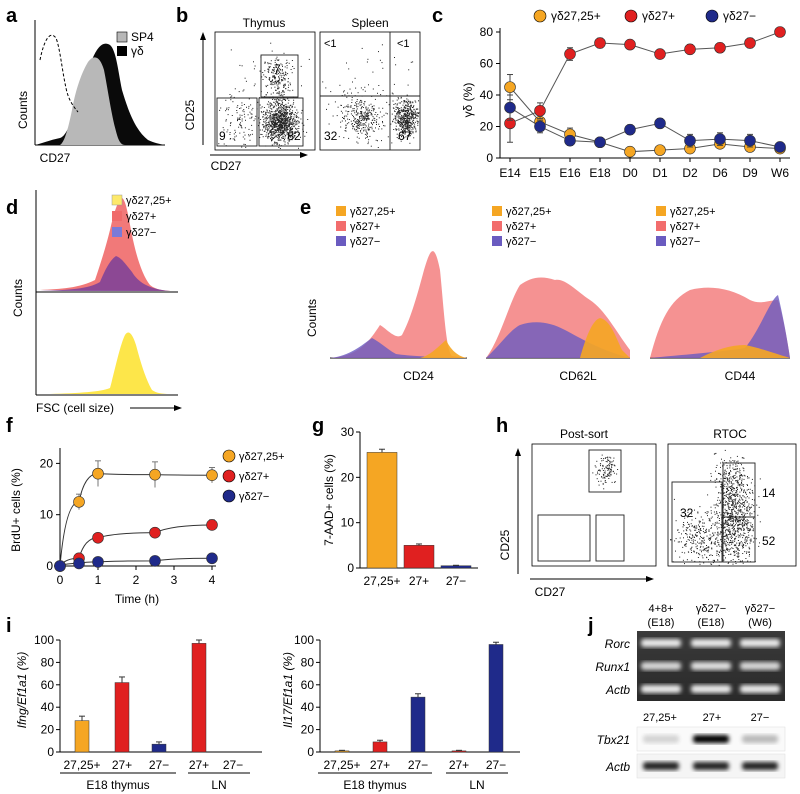 The height and width of the screenshot is (794, 800). I want to click on legend-y2725-marker, so click(540, 16).